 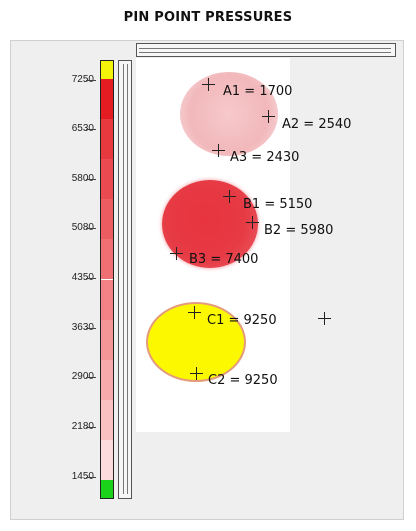 I want to click on crosshair-marker-extra, so click(x=324, y=318).